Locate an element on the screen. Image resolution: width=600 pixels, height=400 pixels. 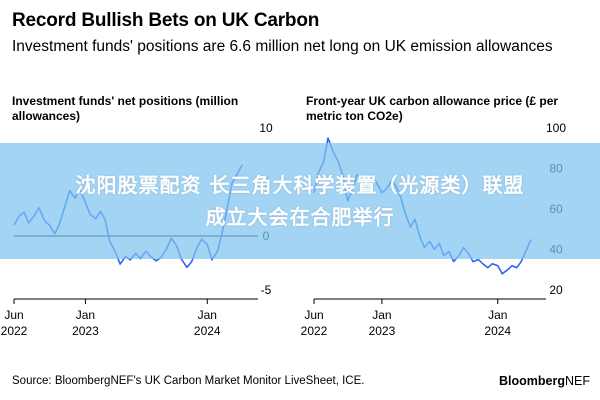
y-tick-label: 20 is located at coordinates (556, 290).